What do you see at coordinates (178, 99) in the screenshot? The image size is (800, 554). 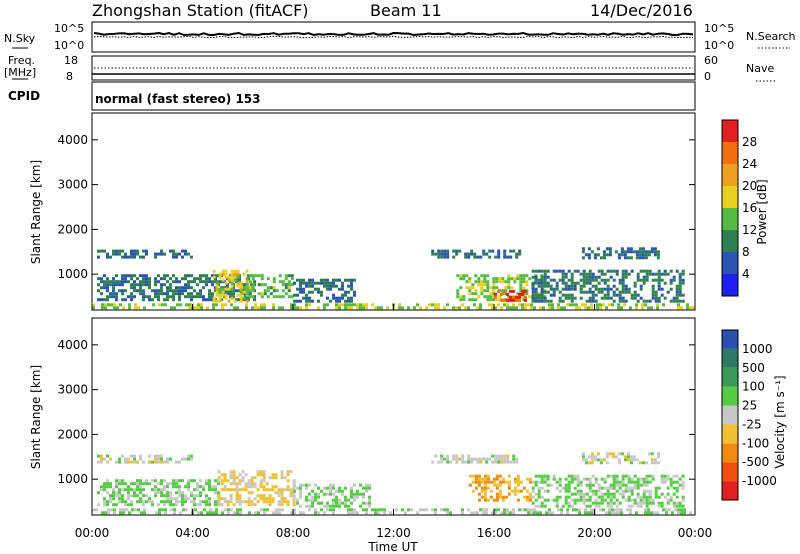 I see `cpid-text: normal (fast stereo) 153` at bounding box center [178, 99].